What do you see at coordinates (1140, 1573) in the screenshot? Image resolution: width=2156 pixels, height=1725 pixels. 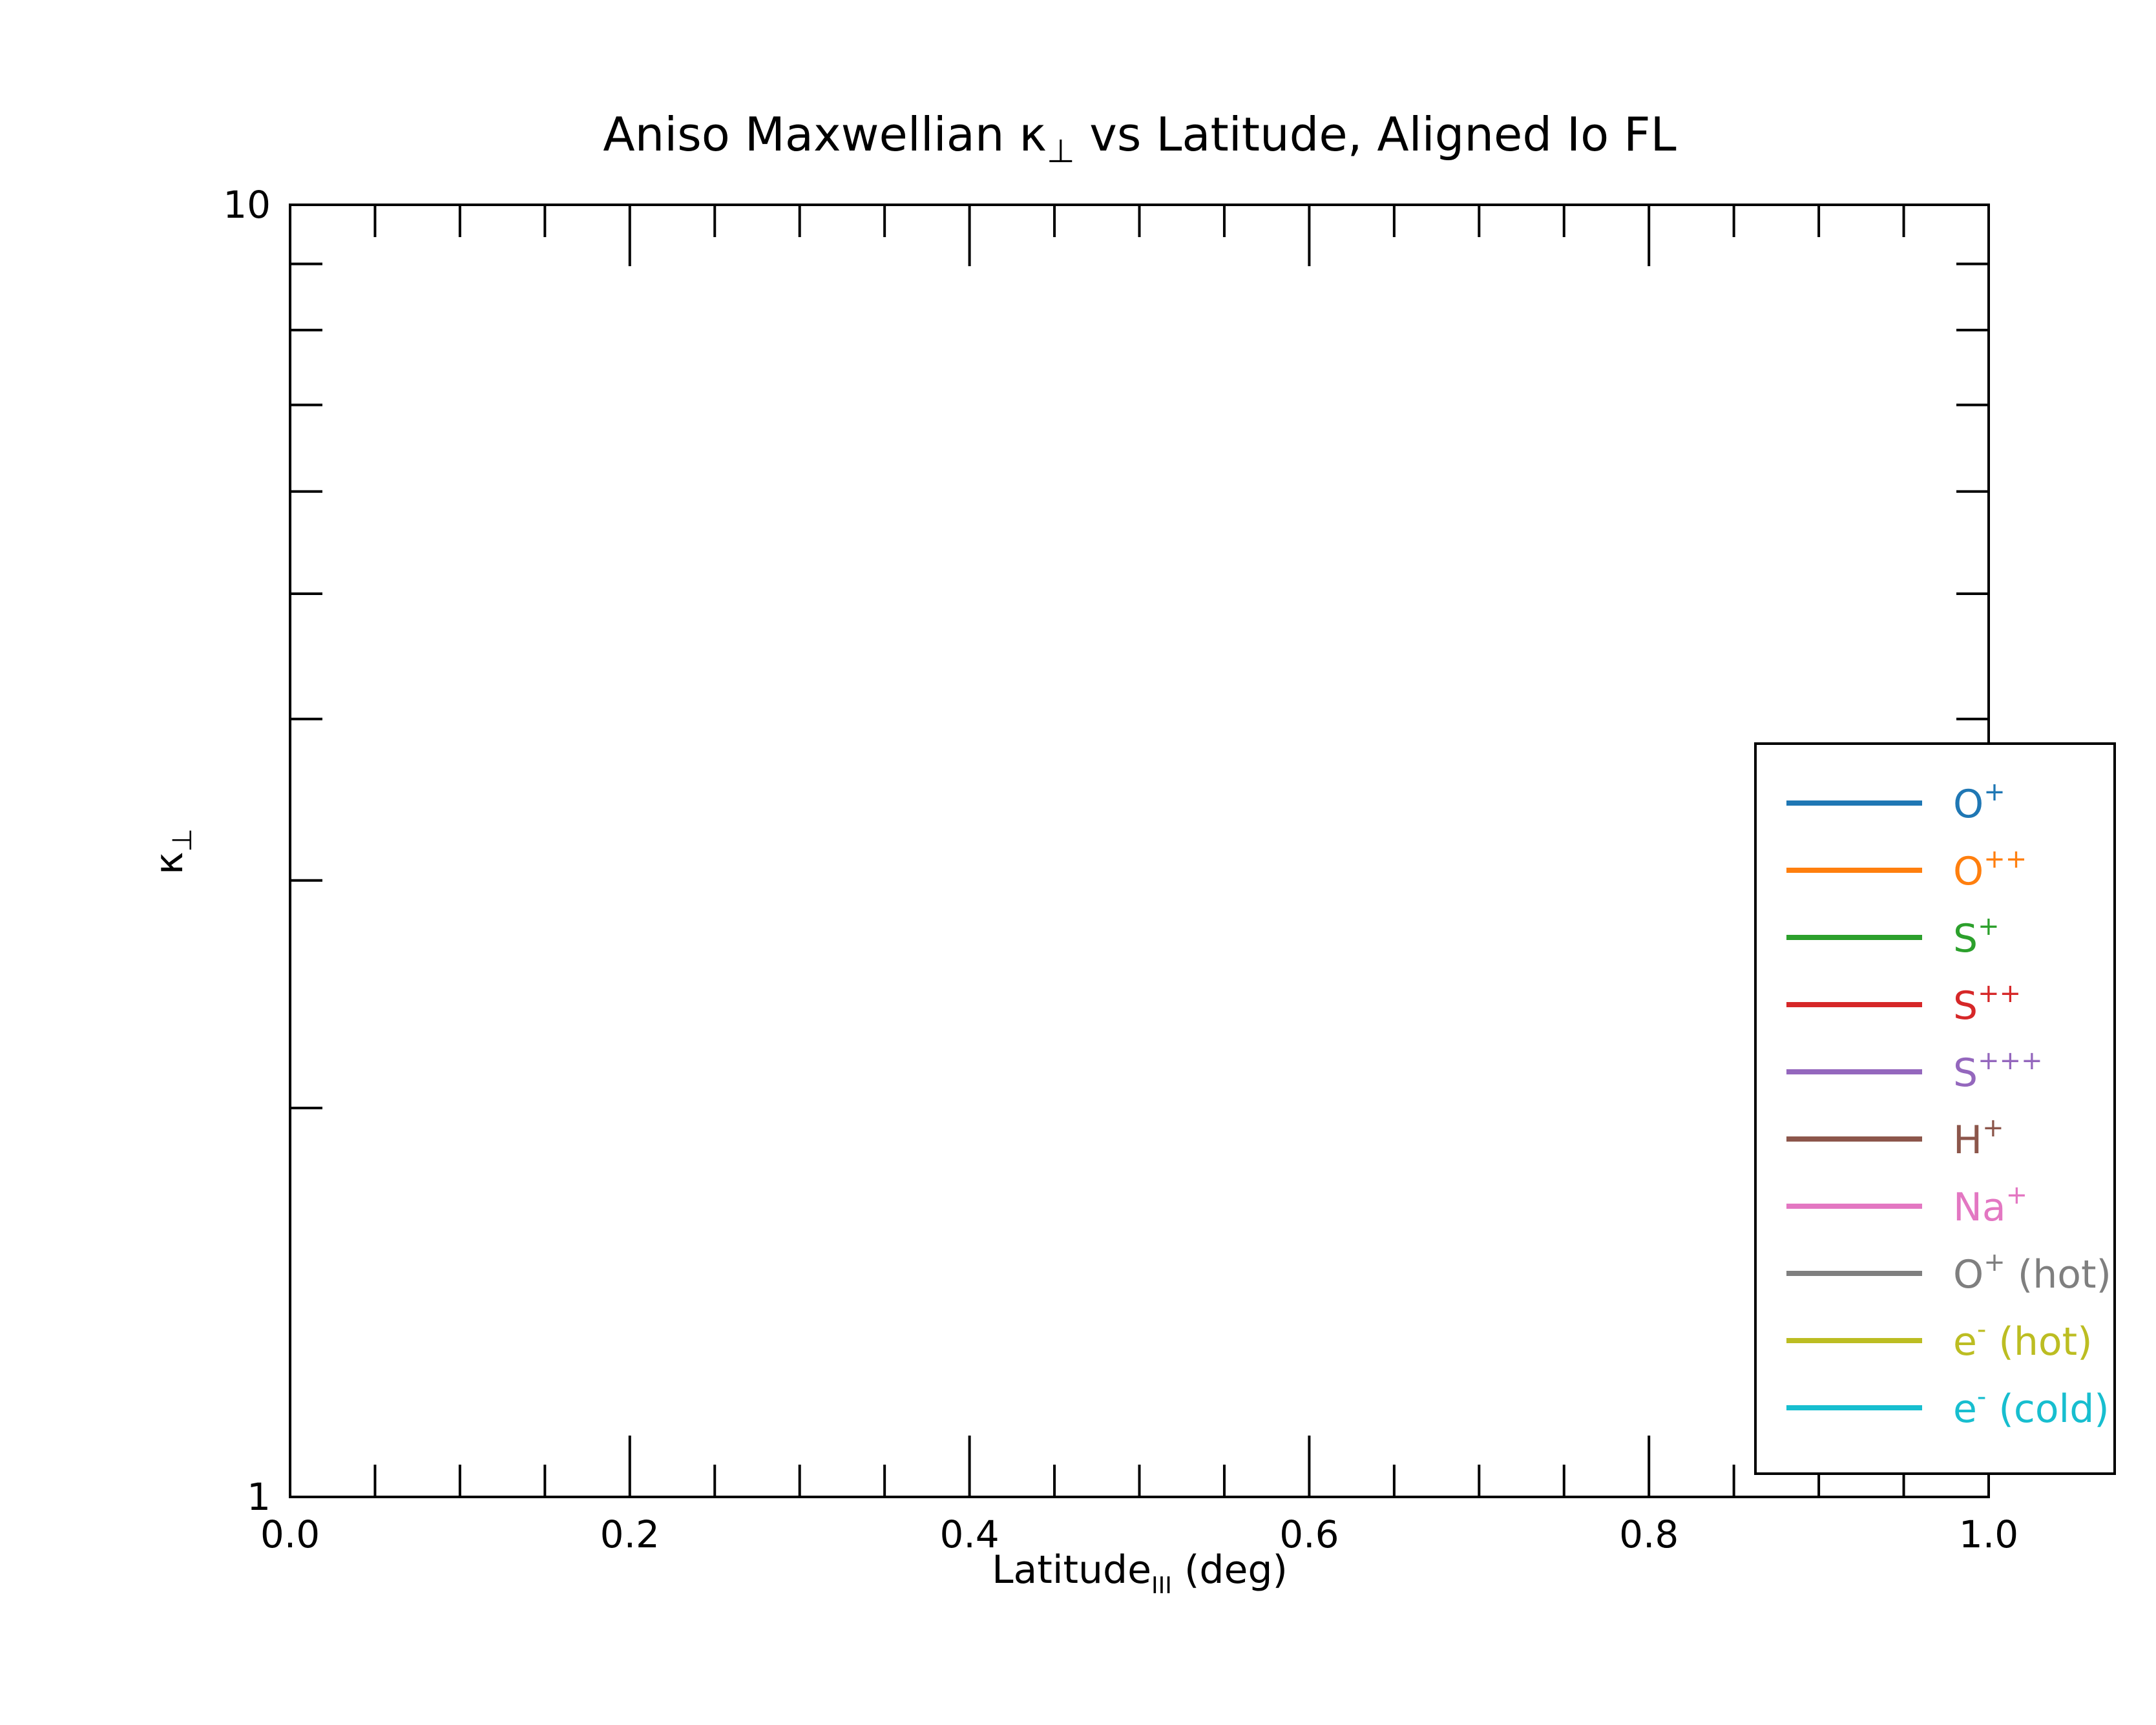 I see `x-axis-label: LatitudeIII (deg)` at bounding box center [1140, 1573].